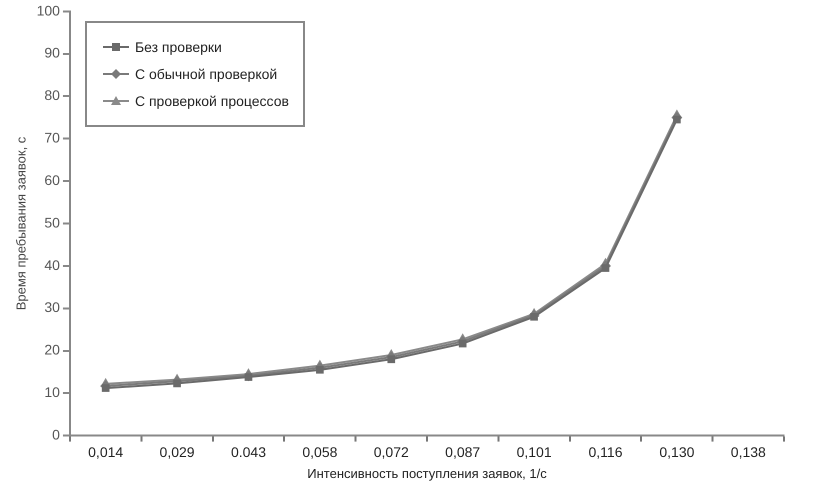  What do you see at coordinates (52, 138) in the screenshot?
I see `y-tick-label: 70` at bounding box center [52, 138].